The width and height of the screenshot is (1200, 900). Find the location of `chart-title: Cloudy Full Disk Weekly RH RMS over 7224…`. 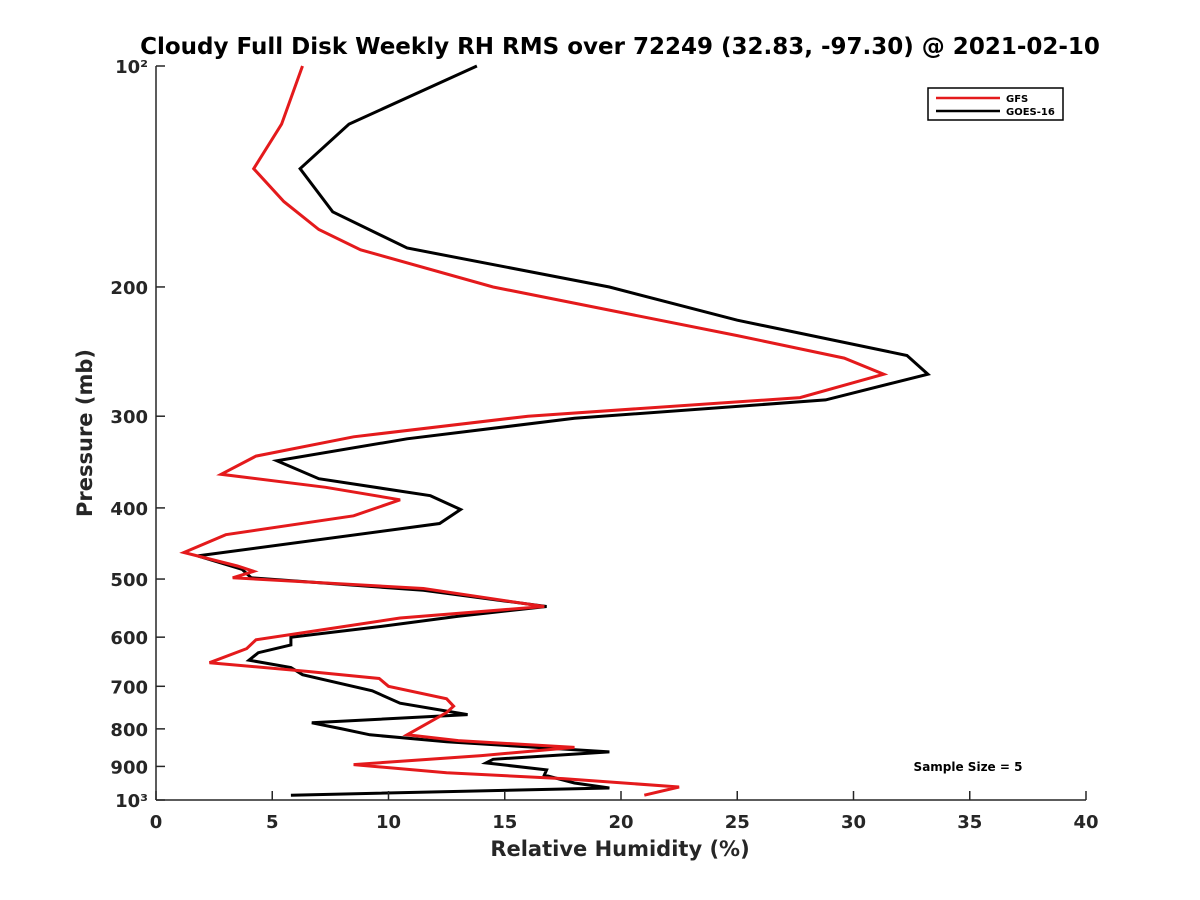

chart-title: Cloudy Full Disk Weekly RH RMS over 7224… is located at coordinates (620, 47).